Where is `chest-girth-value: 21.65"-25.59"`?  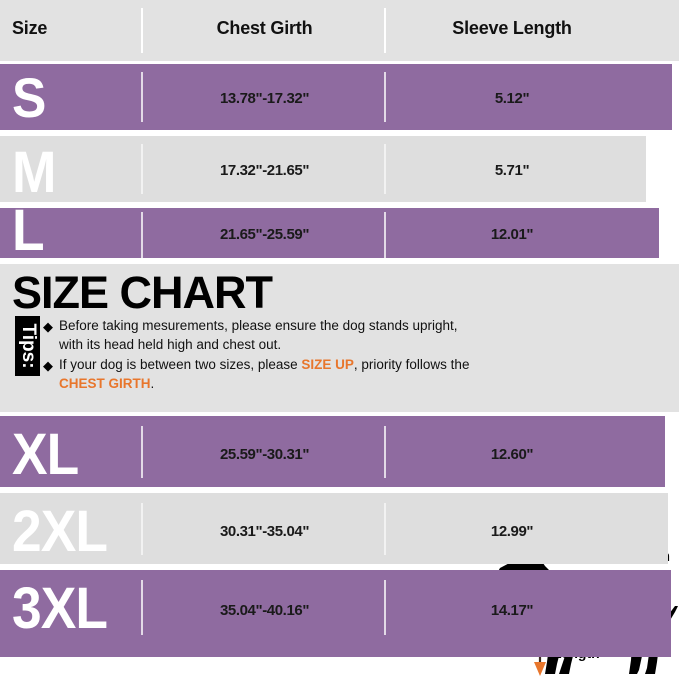 chest-girth-value: 21.65"-25.59" is located at coordinates (264, 234).